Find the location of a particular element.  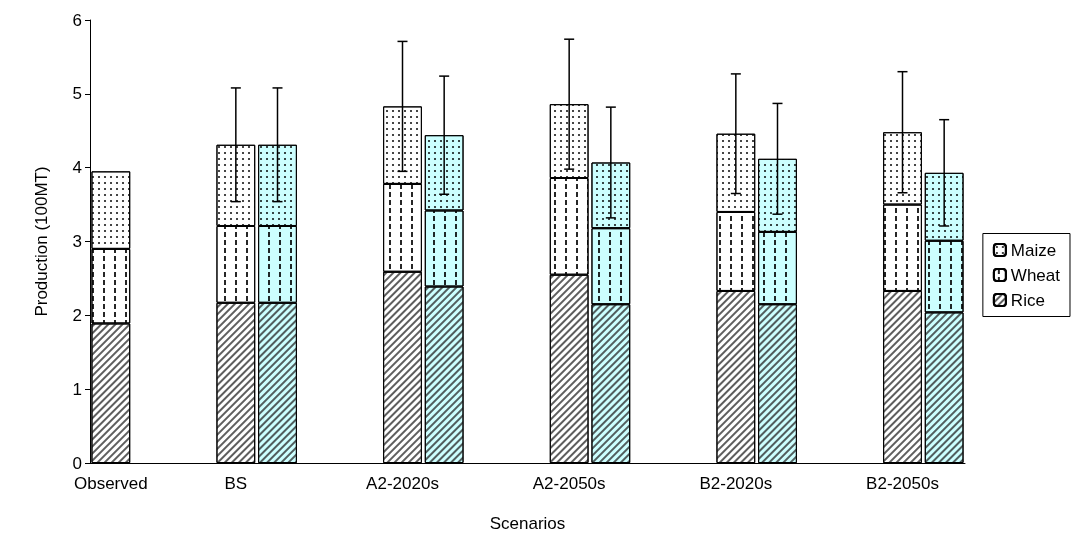

y-tick-label: 3 is located at coordinates (77, 241).